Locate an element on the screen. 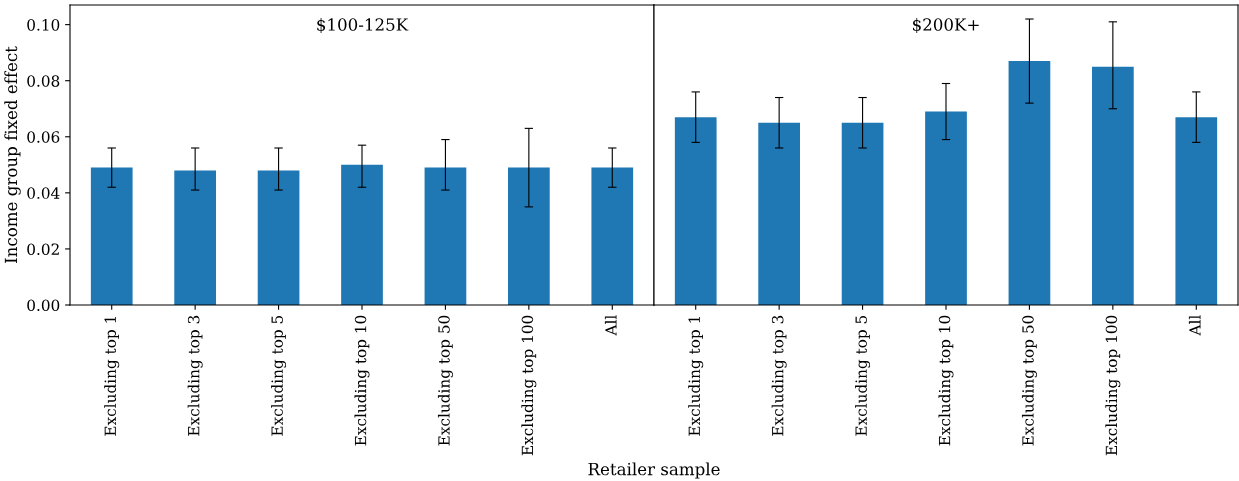  y-tick-label: 0.06 is located at coordinates (43, 137).